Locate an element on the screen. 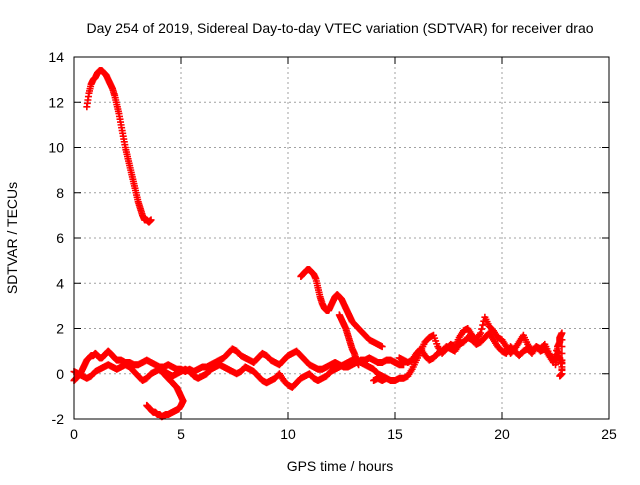  x-tick-label: 25 is located at coordinates (609, 434).